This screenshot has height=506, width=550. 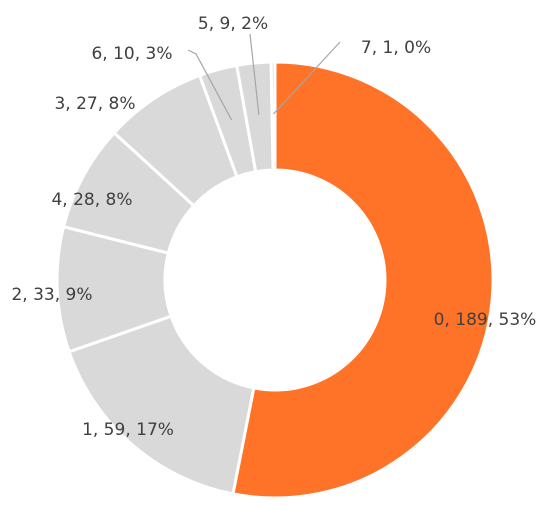 What do you see at coordinates (485, 320) in the screenshot?
I see `data-label-0: 0, 189, 53%` at bounding box center [485, 320].